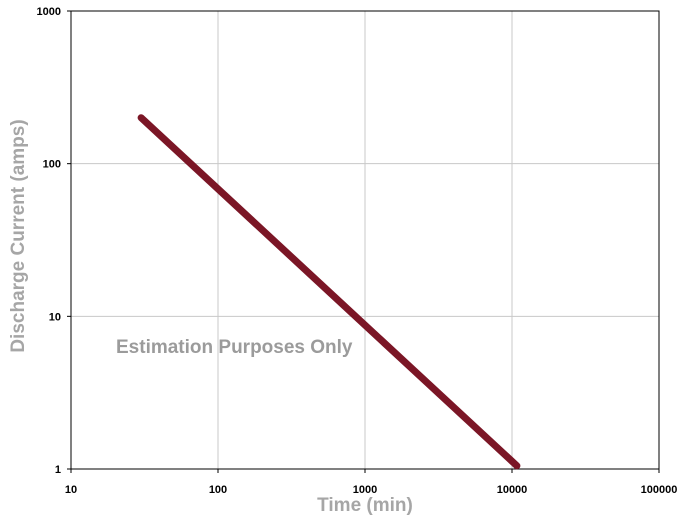  Describe the element at coordinates (659, 490) in the screenshot. I see `x-tick-label: 100000` at that location.